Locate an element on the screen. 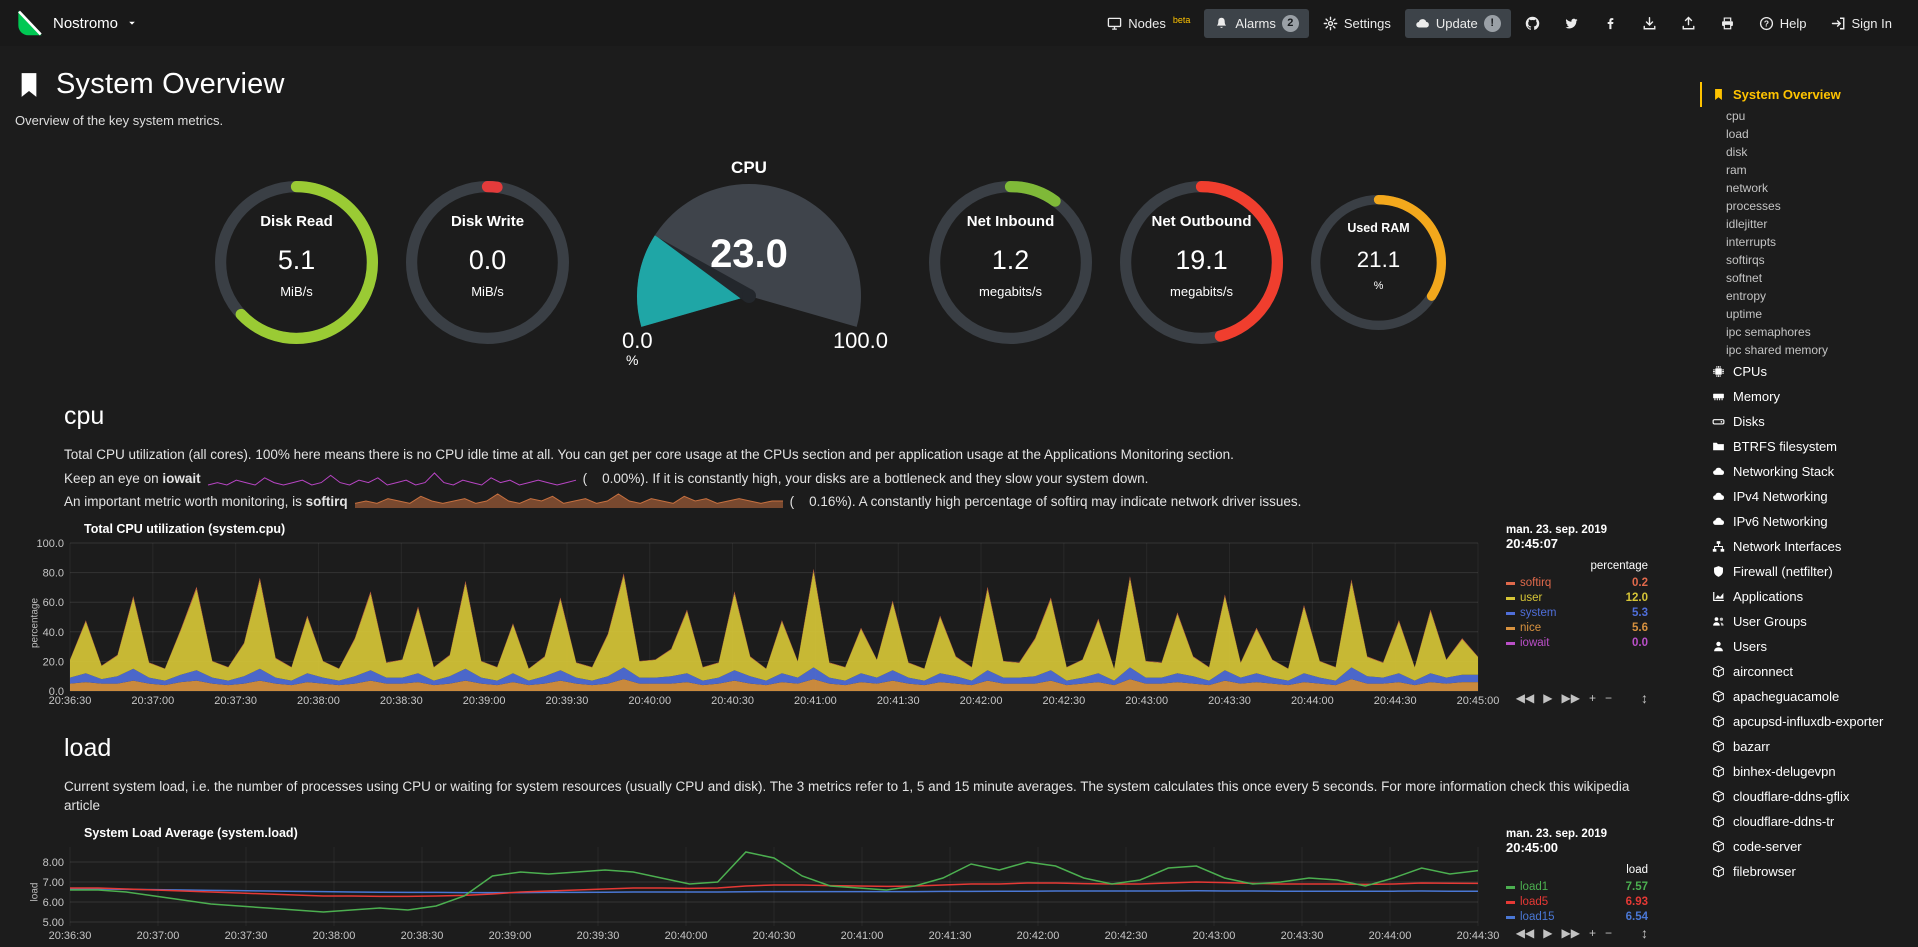  sidebar-item-code-server: code-server is located at coordinates (1806, 846).